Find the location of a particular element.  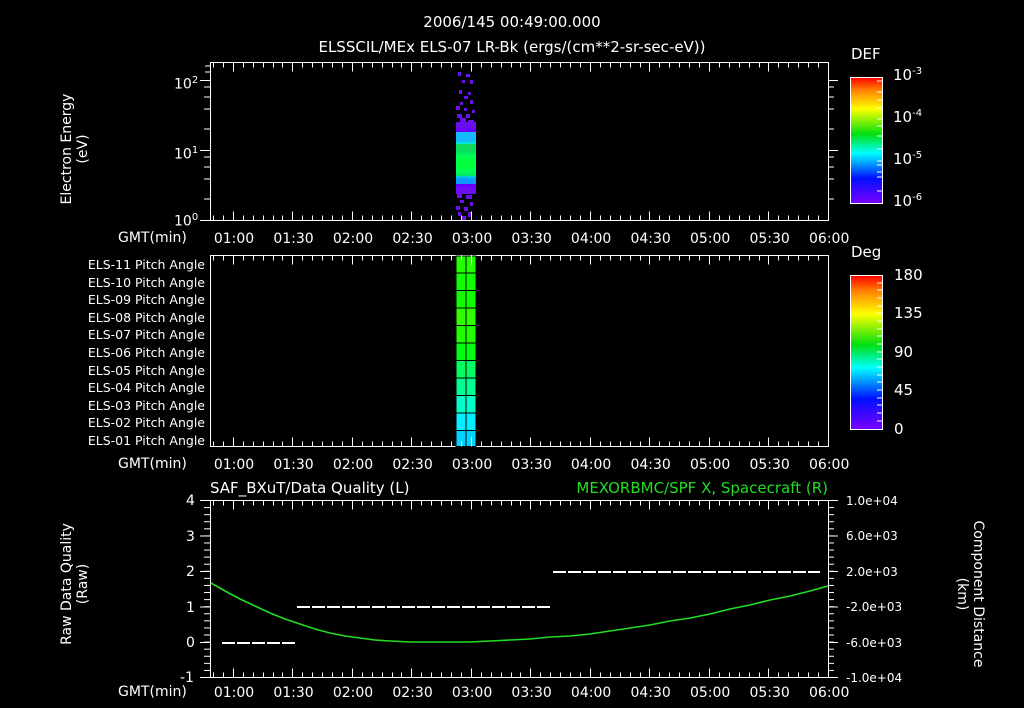

energy-tick-100: 10² is located at coordinates (186, 84).